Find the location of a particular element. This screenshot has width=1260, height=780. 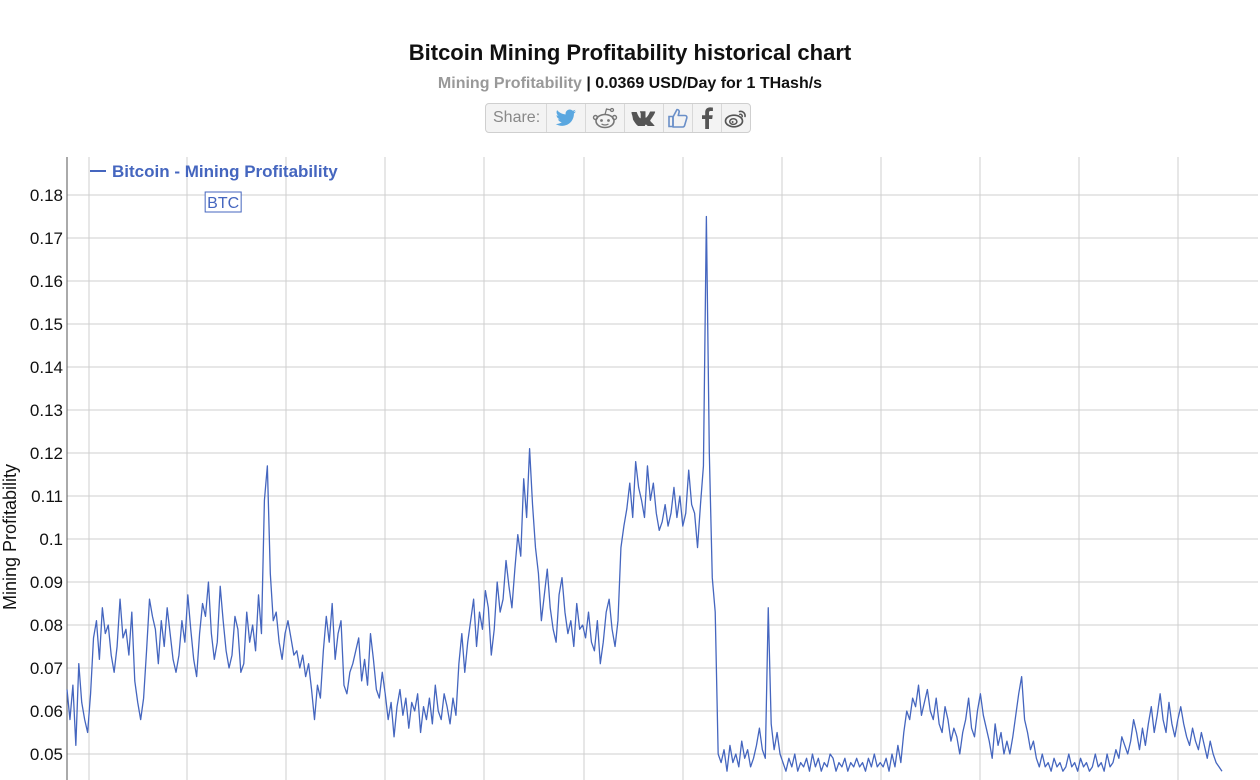

annotation-box is located at coordinates (223, 202).